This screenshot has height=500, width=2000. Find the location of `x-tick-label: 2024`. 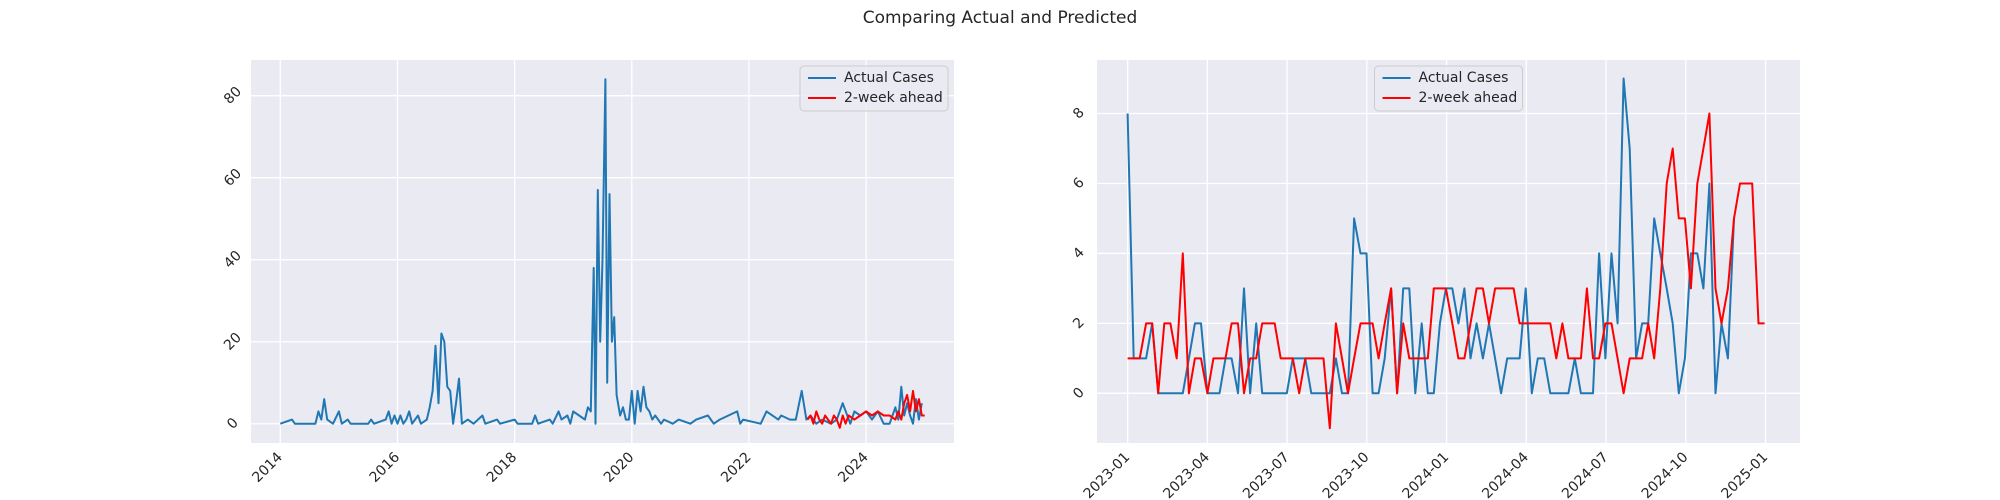

x-tick-label: 2024 is located at coordinates (853, 467).